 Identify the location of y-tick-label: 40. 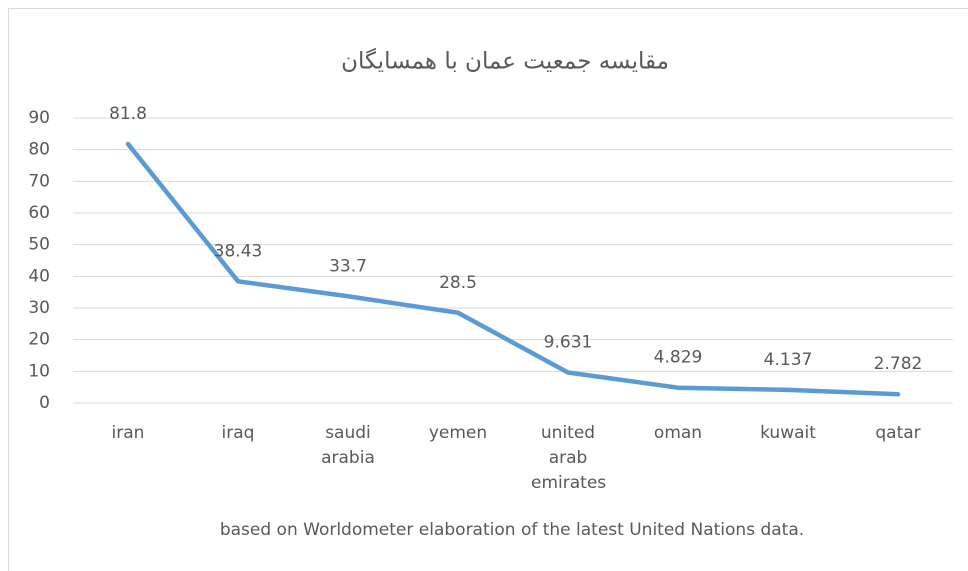
(39, 276).